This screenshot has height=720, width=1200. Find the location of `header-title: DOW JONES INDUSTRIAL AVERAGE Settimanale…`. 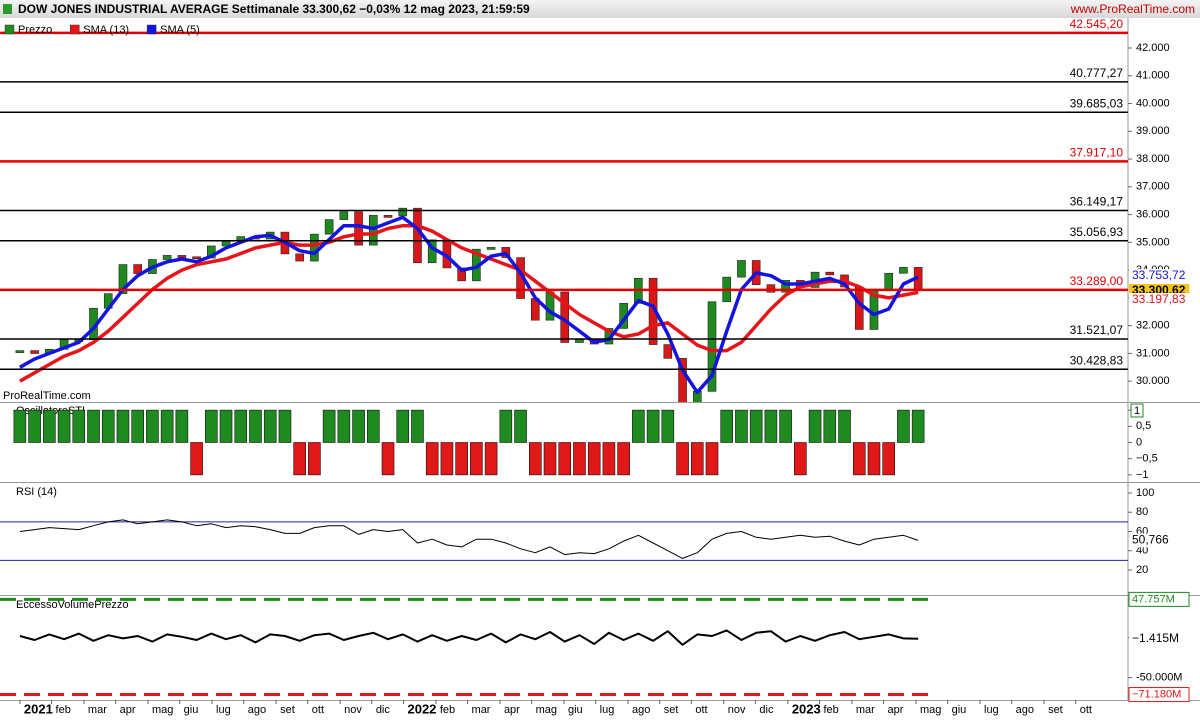

header-title: DOW JONES INDUSTRIAL AVERAGE Settimanale… is located at coordinates (274, 9).